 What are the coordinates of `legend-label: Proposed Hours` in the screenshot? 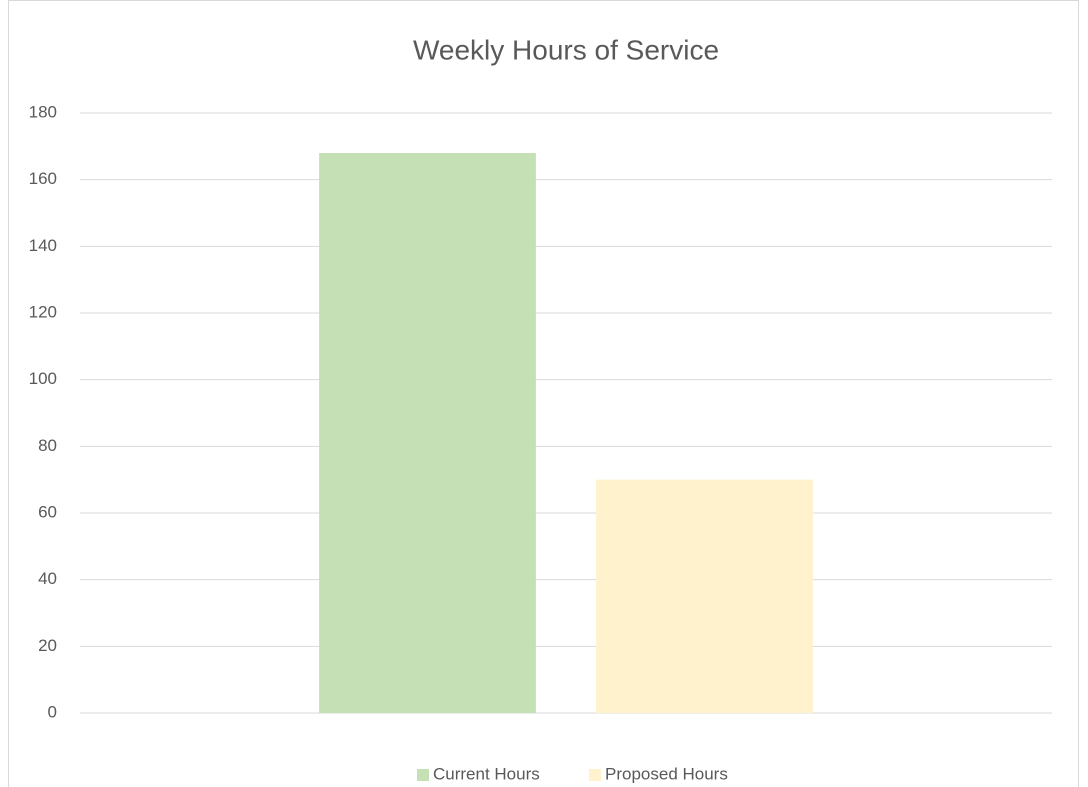 It's located at (666, 773).